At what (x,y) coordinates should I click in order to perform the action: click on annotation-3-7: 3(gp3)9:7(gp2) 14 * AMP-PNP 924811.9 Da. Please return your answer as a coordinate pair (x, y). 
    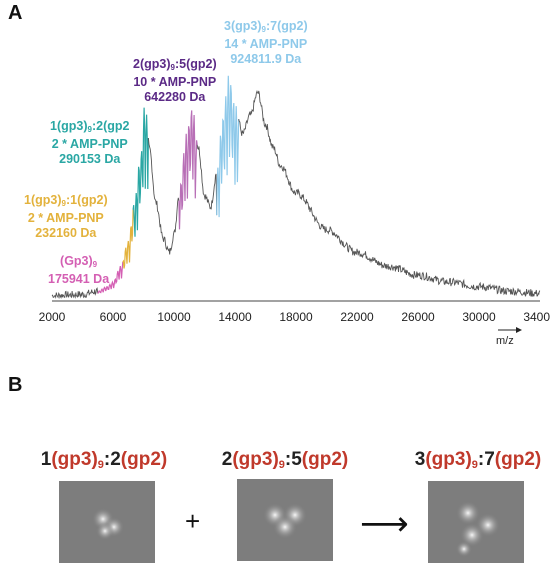
    Looking at the image, I should click on (266, 43).